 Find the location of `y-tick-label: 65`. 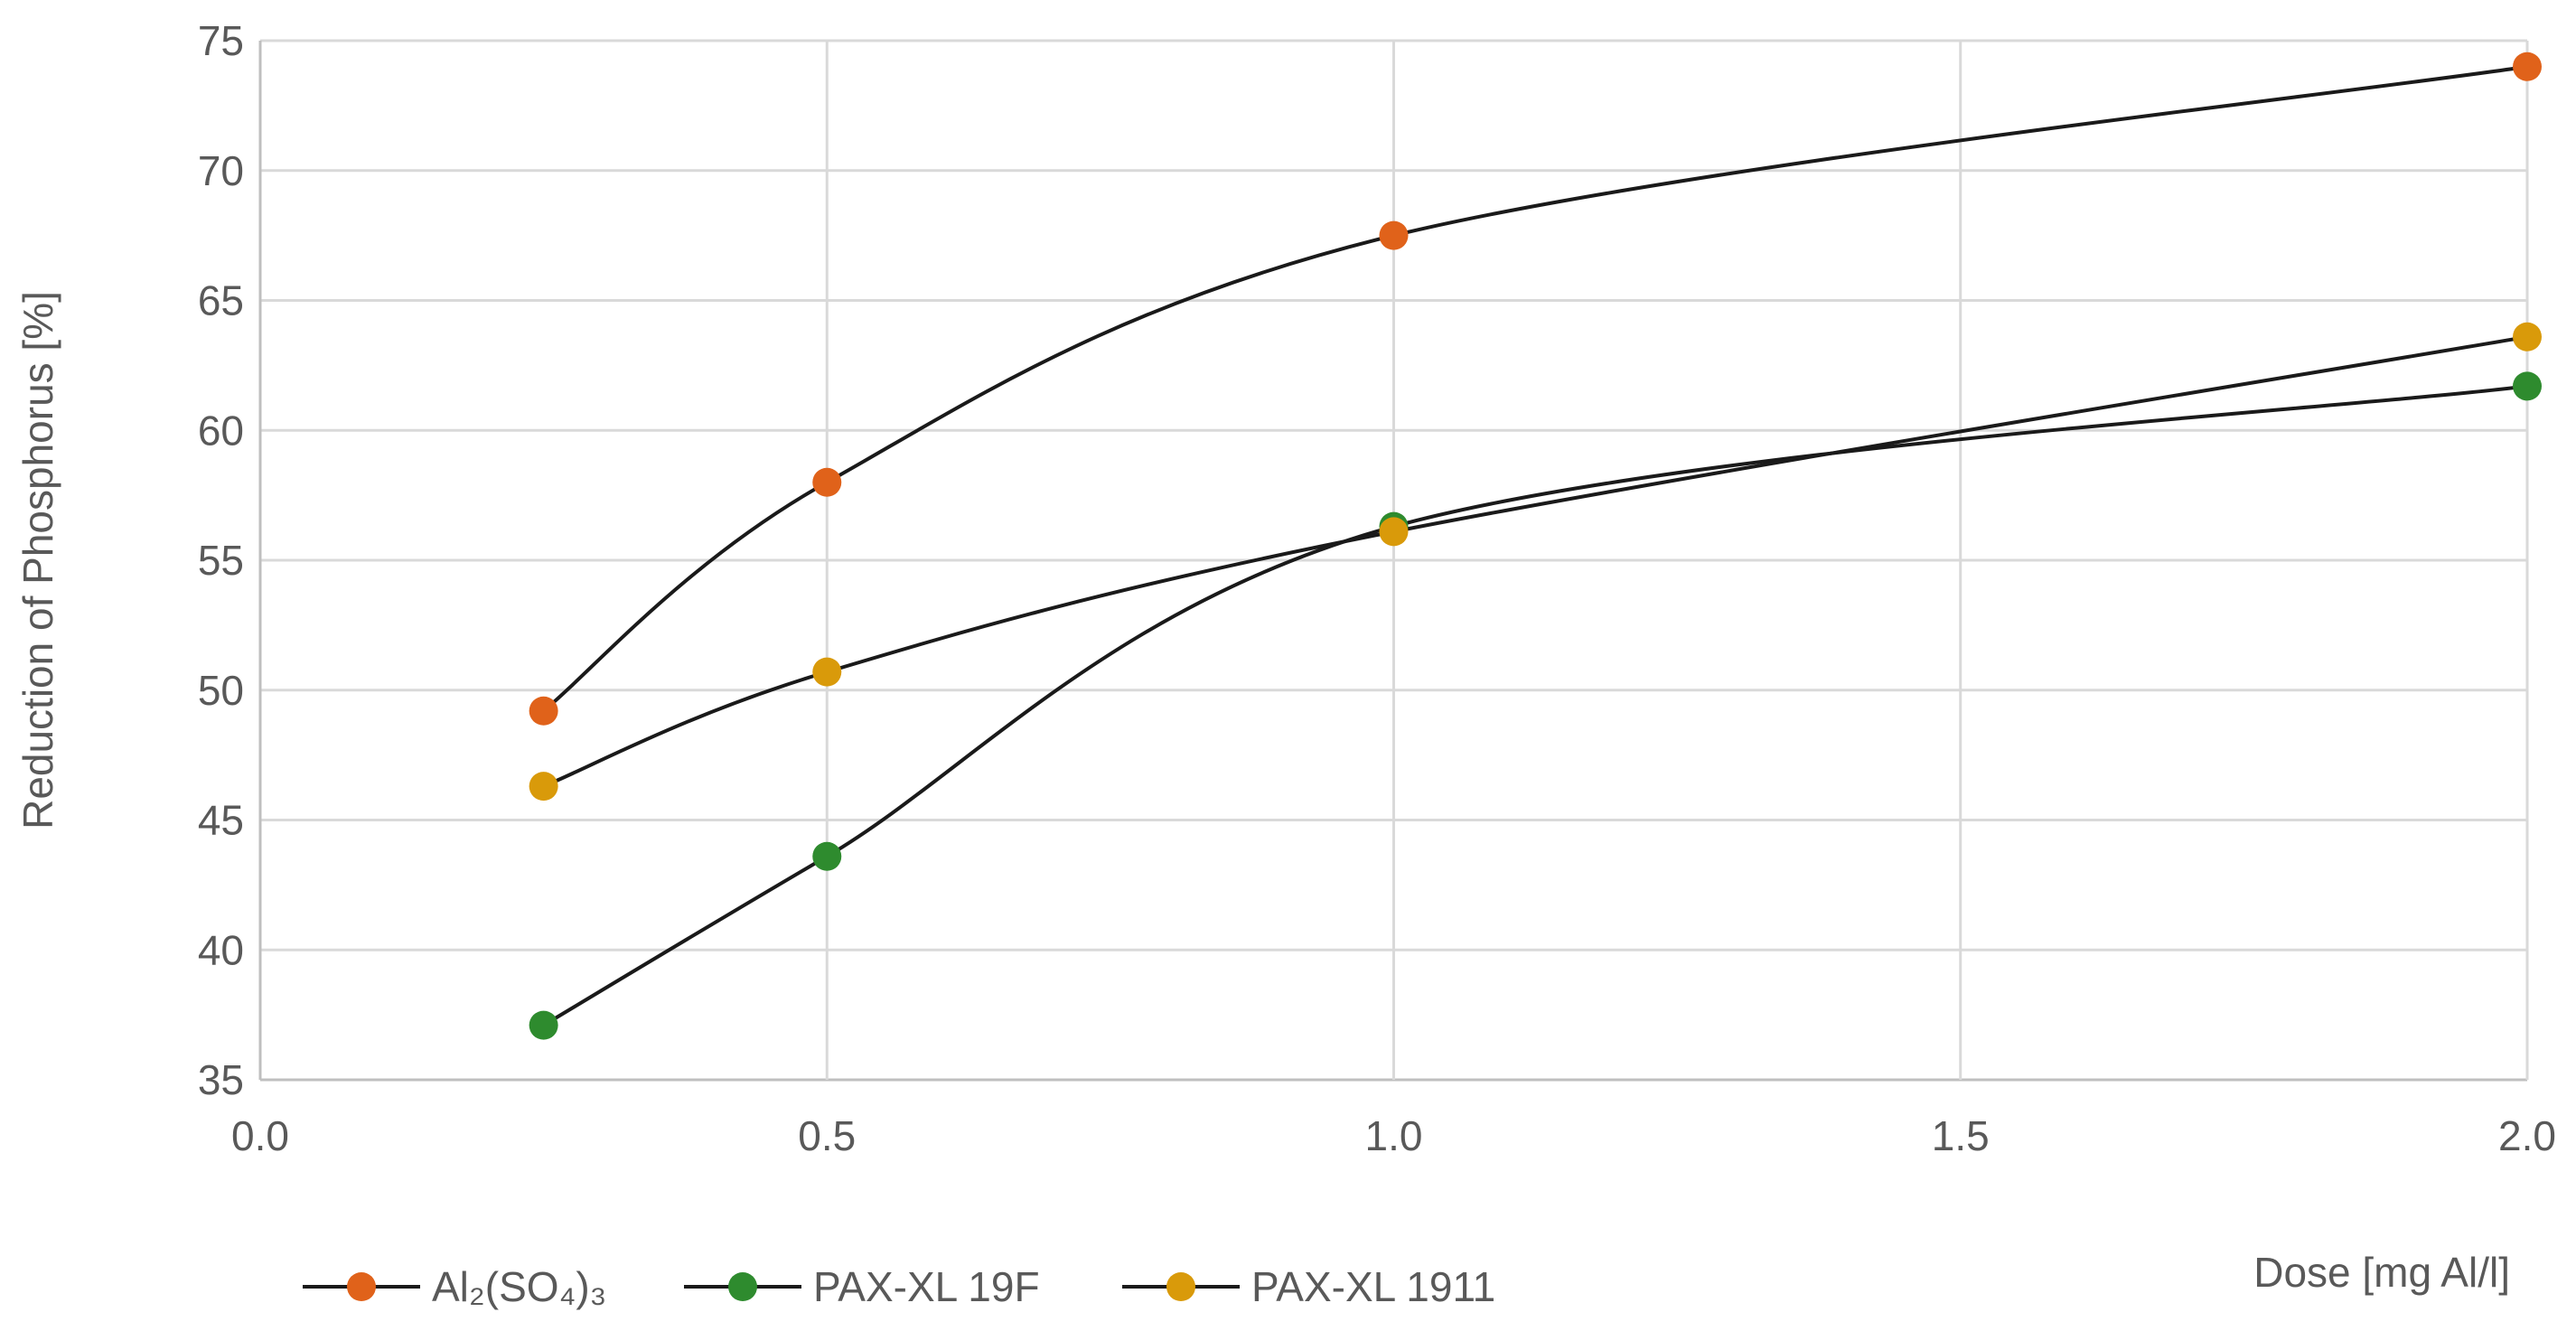

y-tick-label: 65 is located at coordinates (221, 300).